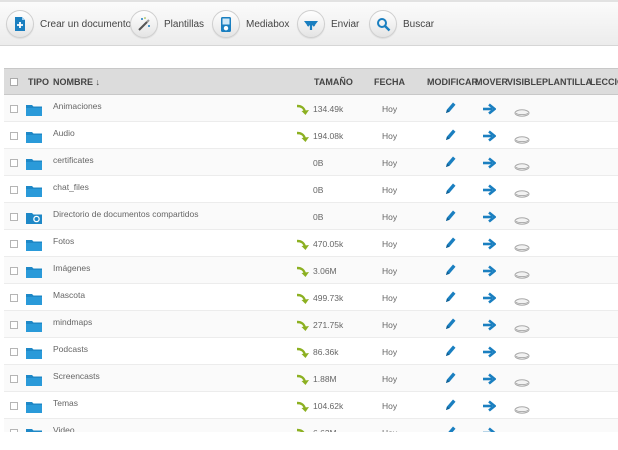 The width and height of the screenshot is (618, 450). I want to click on folder-name-link: mindmaps, so click(73, 322).